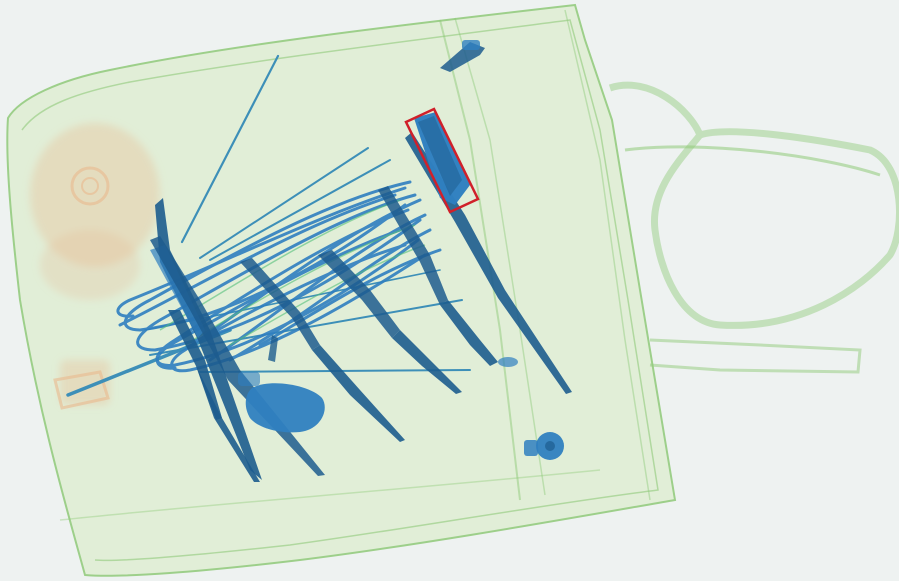  Describe the element at coordinates (258, 360) in the screenshot. I see `small-key` at that location.